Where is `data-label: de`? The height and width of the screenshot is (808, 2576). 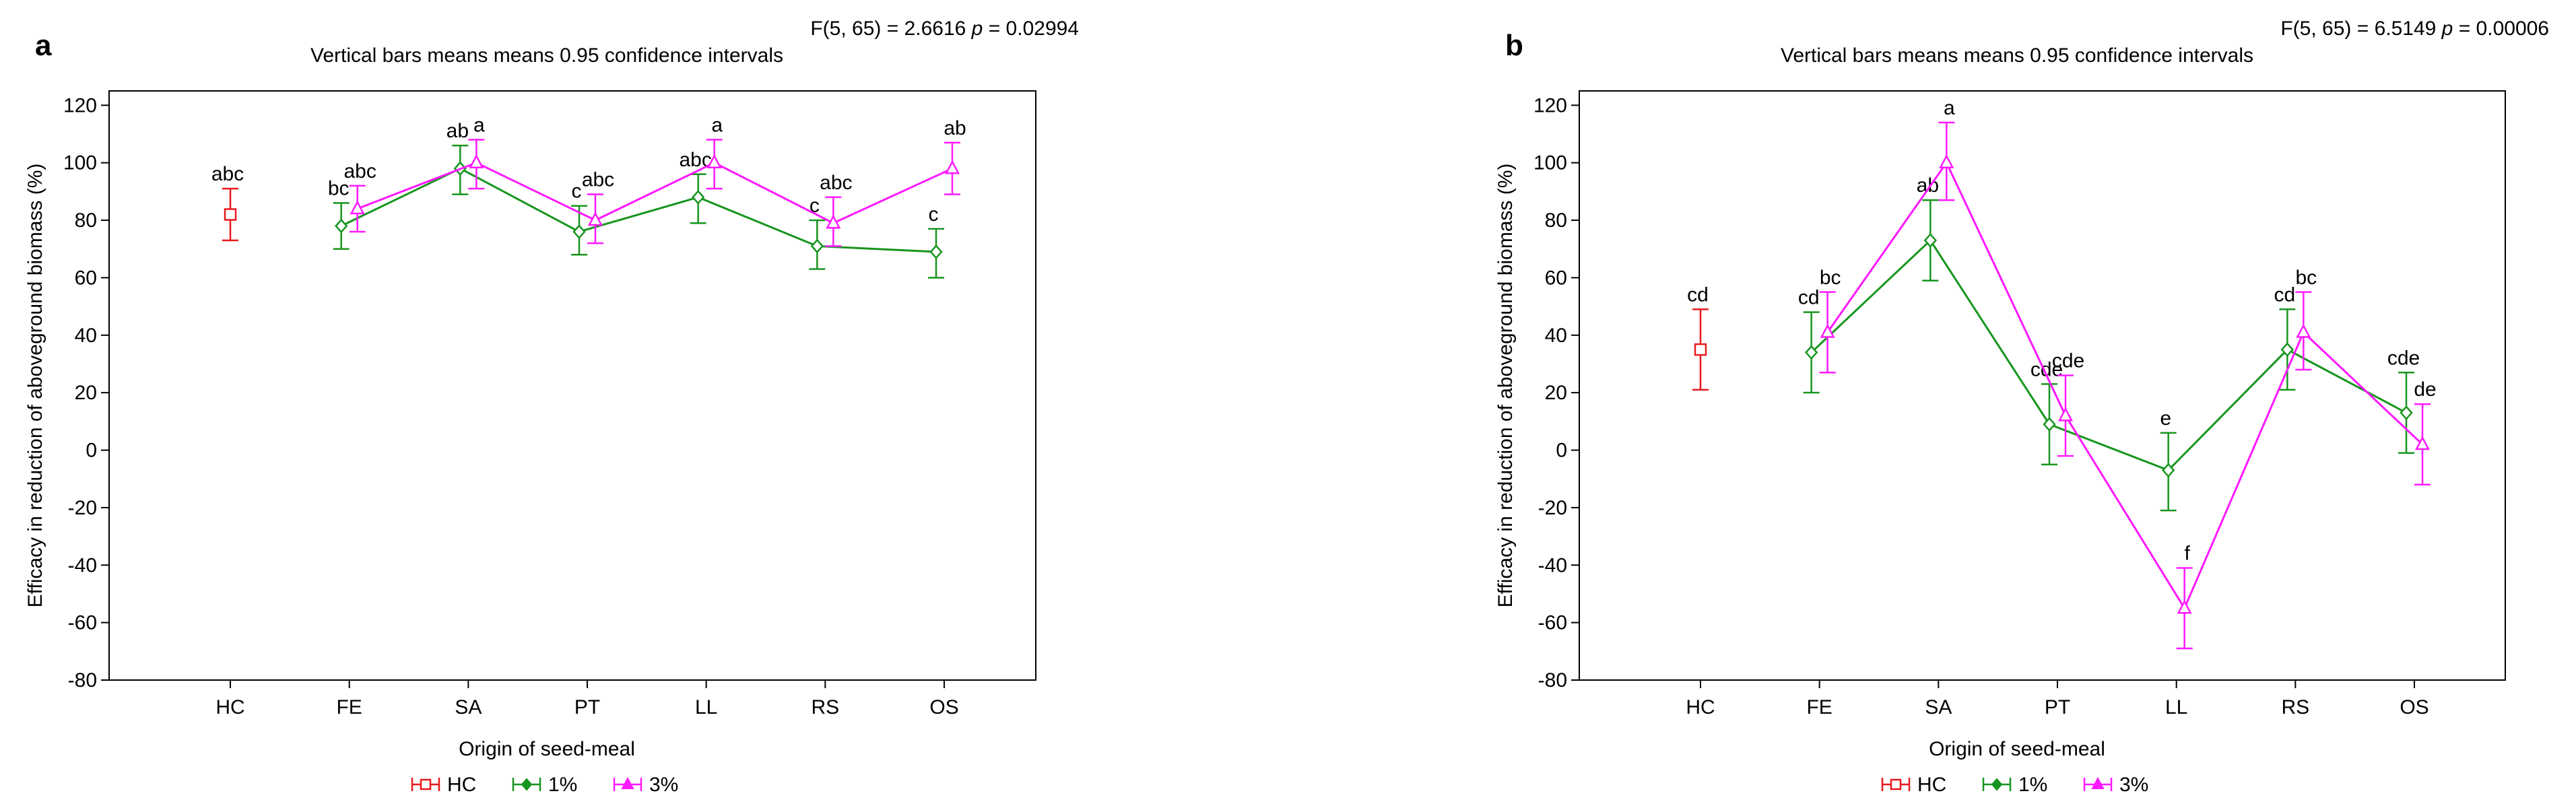
data-label: de is located at coordinates (2425, 389).